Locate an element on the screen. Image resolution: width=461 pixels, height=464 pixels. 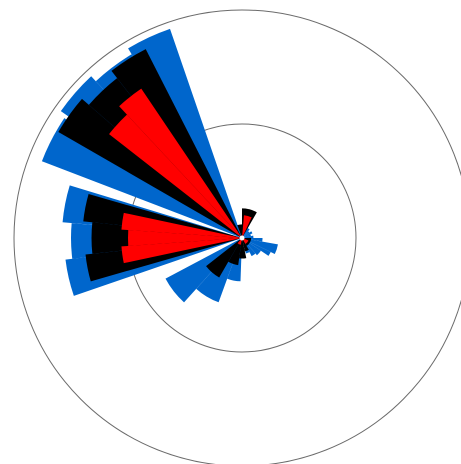
center-marker is located at coordinates (242, 238).